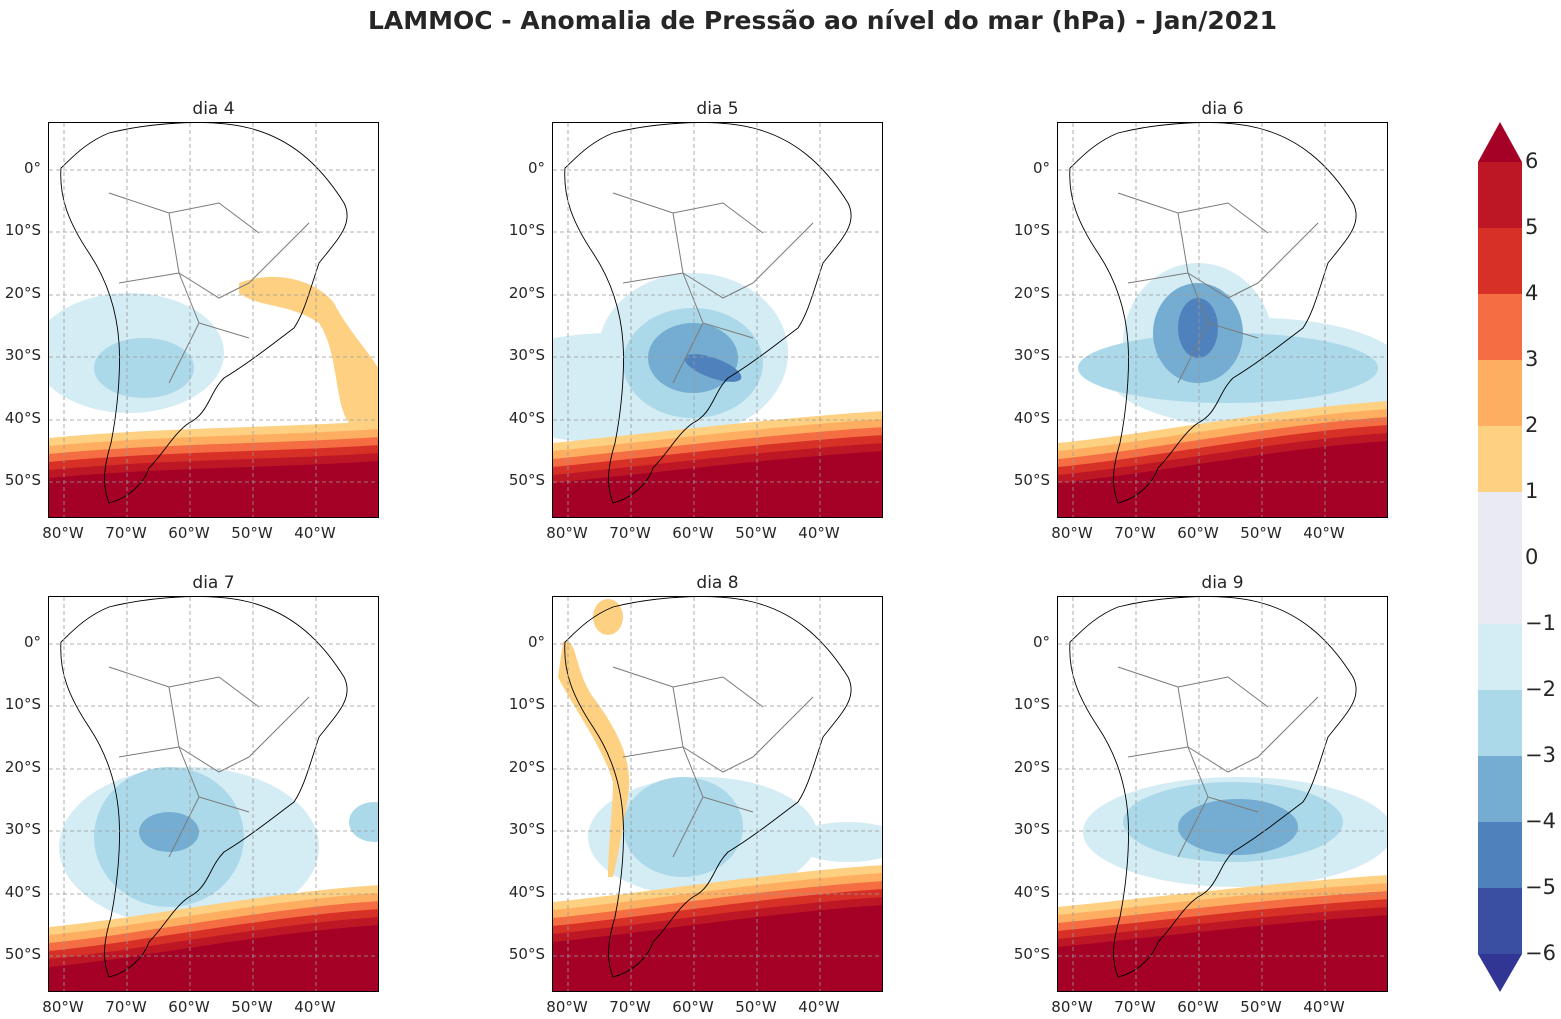 This screenshot has height=1019, width=1561. What do you see at coordinates (1222, 109) in the screenshot?
I see `panel-title: dia 6` at bounding box center [1222, 109].